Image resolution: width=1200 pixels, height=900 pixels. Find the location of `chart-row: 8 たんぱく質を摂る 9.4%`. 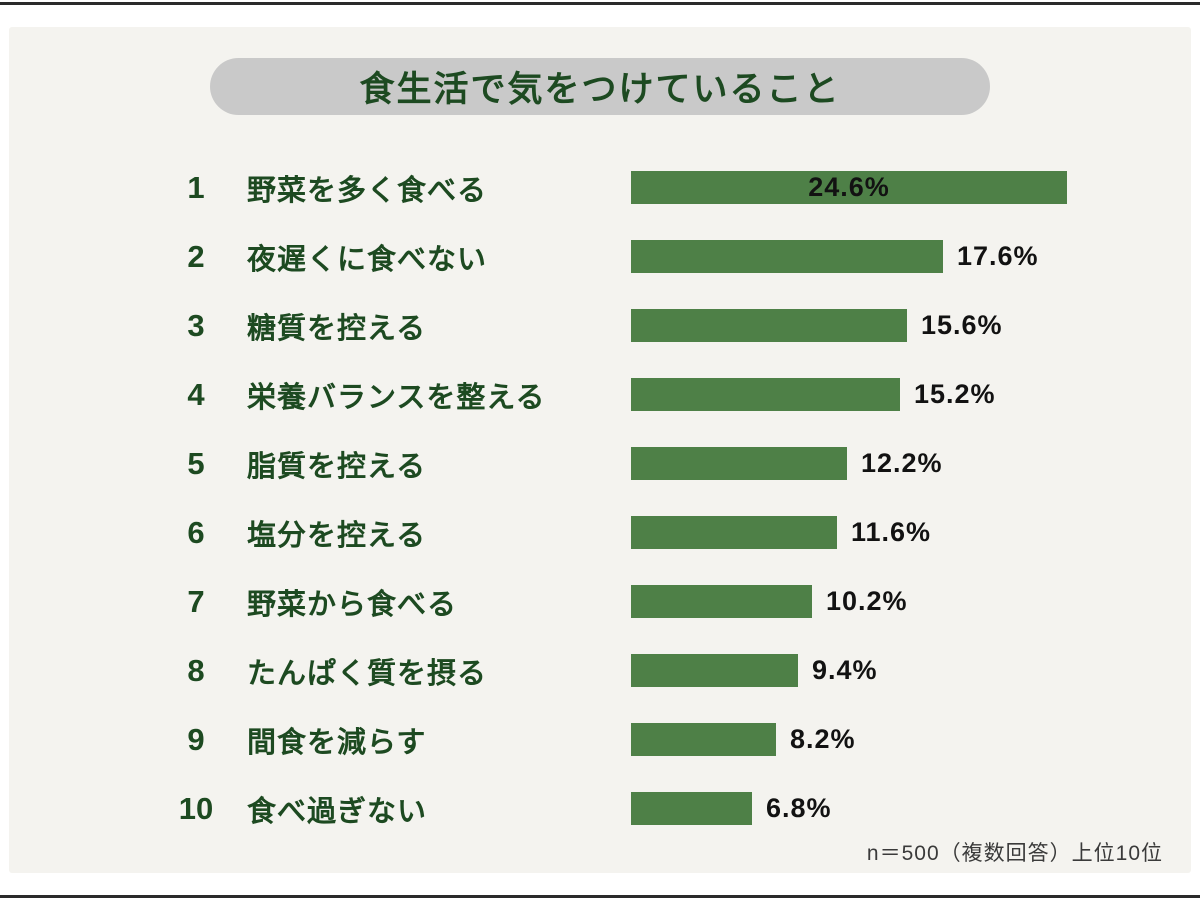

chart-row: 8 たんぱく質を摂る 9.4% is located at coordinates (600, 670).